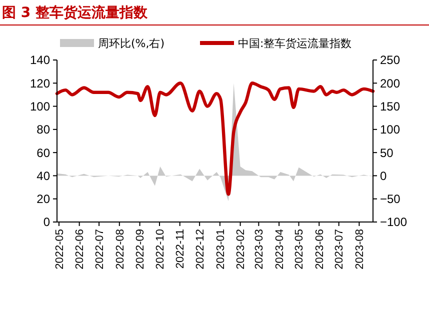  Describe the element at coordinates (131, 43) in the screenshot. I see `legend-label: 周环比(%,右)` at that location.